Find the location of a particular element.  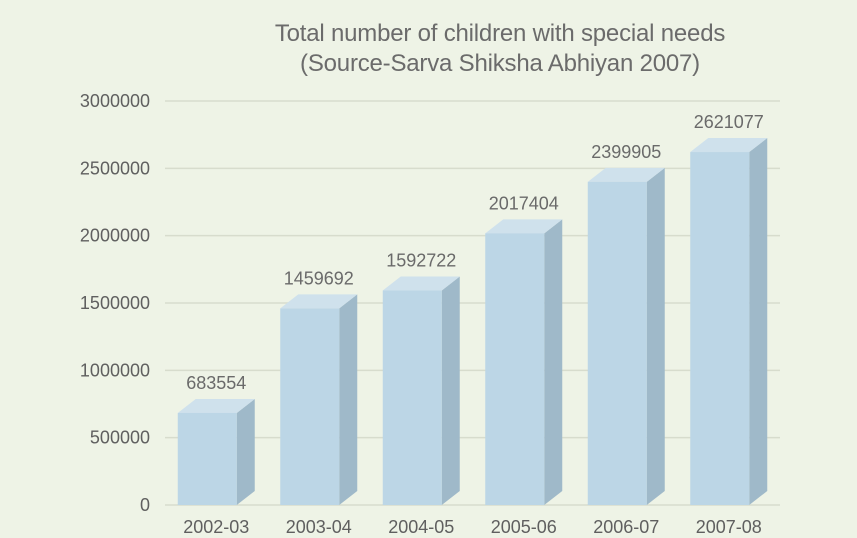

x-tick-label: 2007-08 is located at coordinates (729, 527).